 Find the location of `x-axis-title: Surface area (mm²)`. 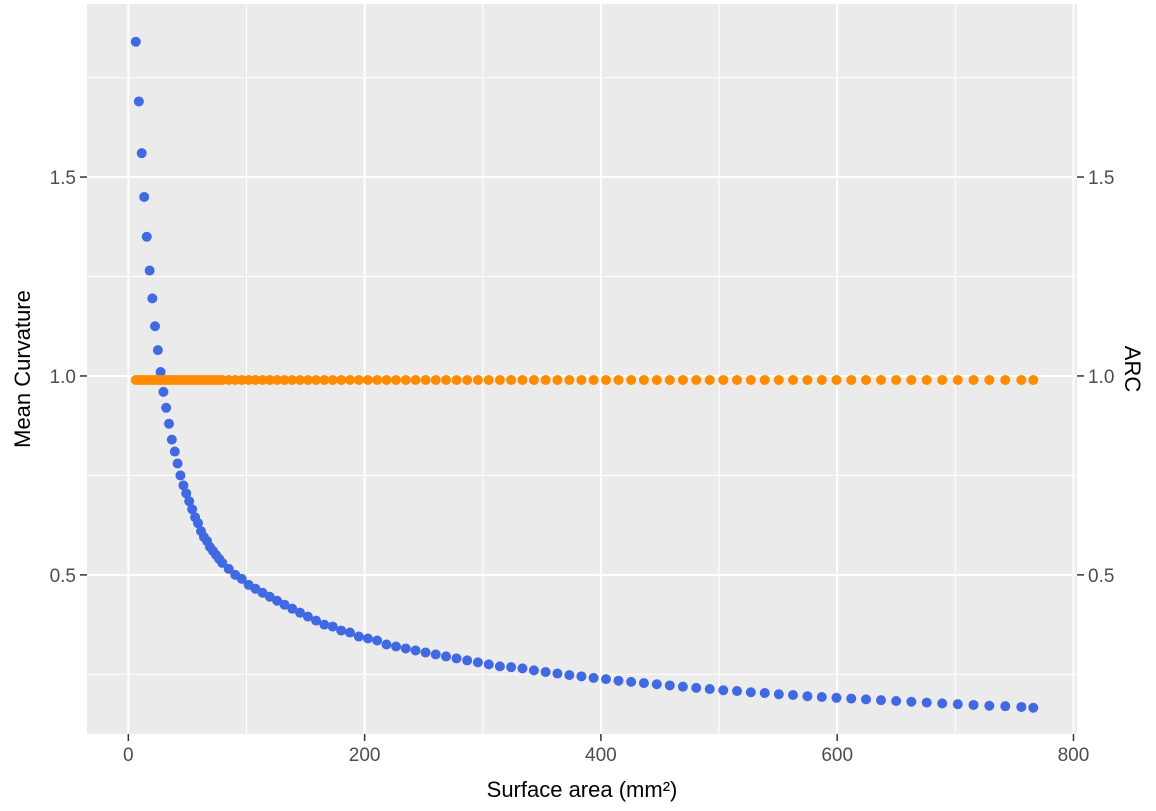

x-axis-title: Surface area (mm²) is located at coordinates (582, 789).